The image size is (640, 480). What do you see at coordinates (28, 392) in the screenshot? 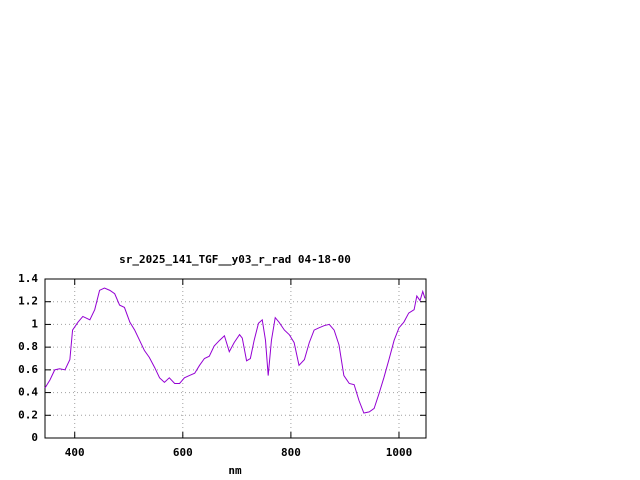
I see `y-tick-label: 0.4` at bounding box center [28, 392].